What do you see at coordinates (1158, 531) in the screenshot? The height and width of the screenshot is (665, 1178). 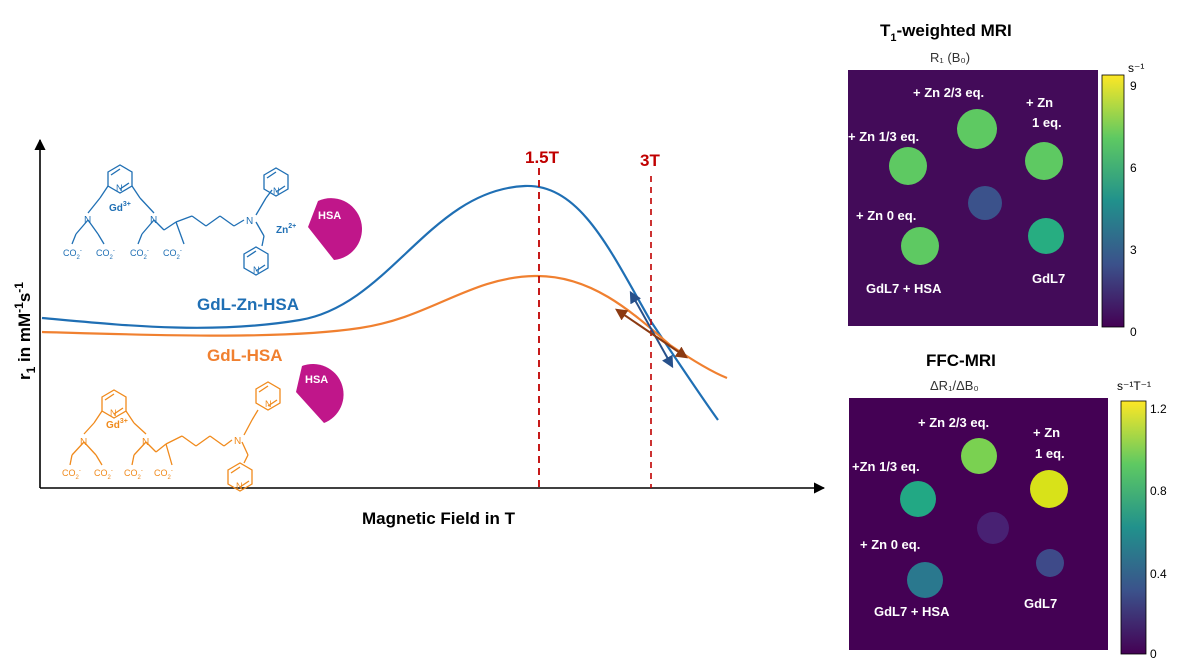 I see `colorbar-ticks: 1.2 0.8 0.4 0` at bounding box center [1158, 531].